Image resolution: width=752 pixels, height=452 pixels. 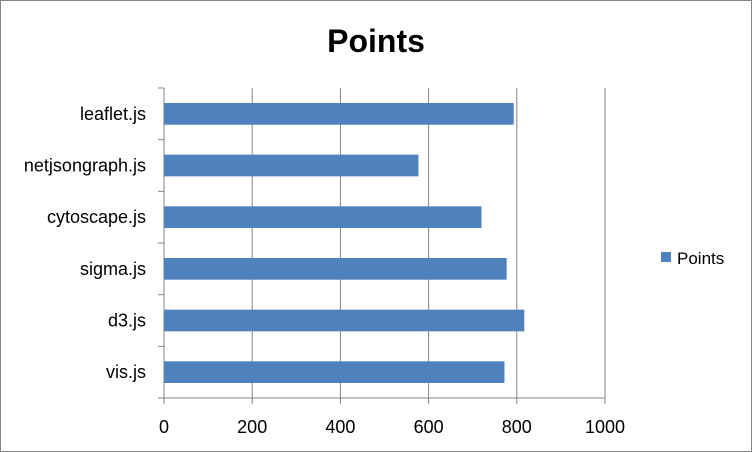 I want to click on legend: Points, so click(x=692, y=258).